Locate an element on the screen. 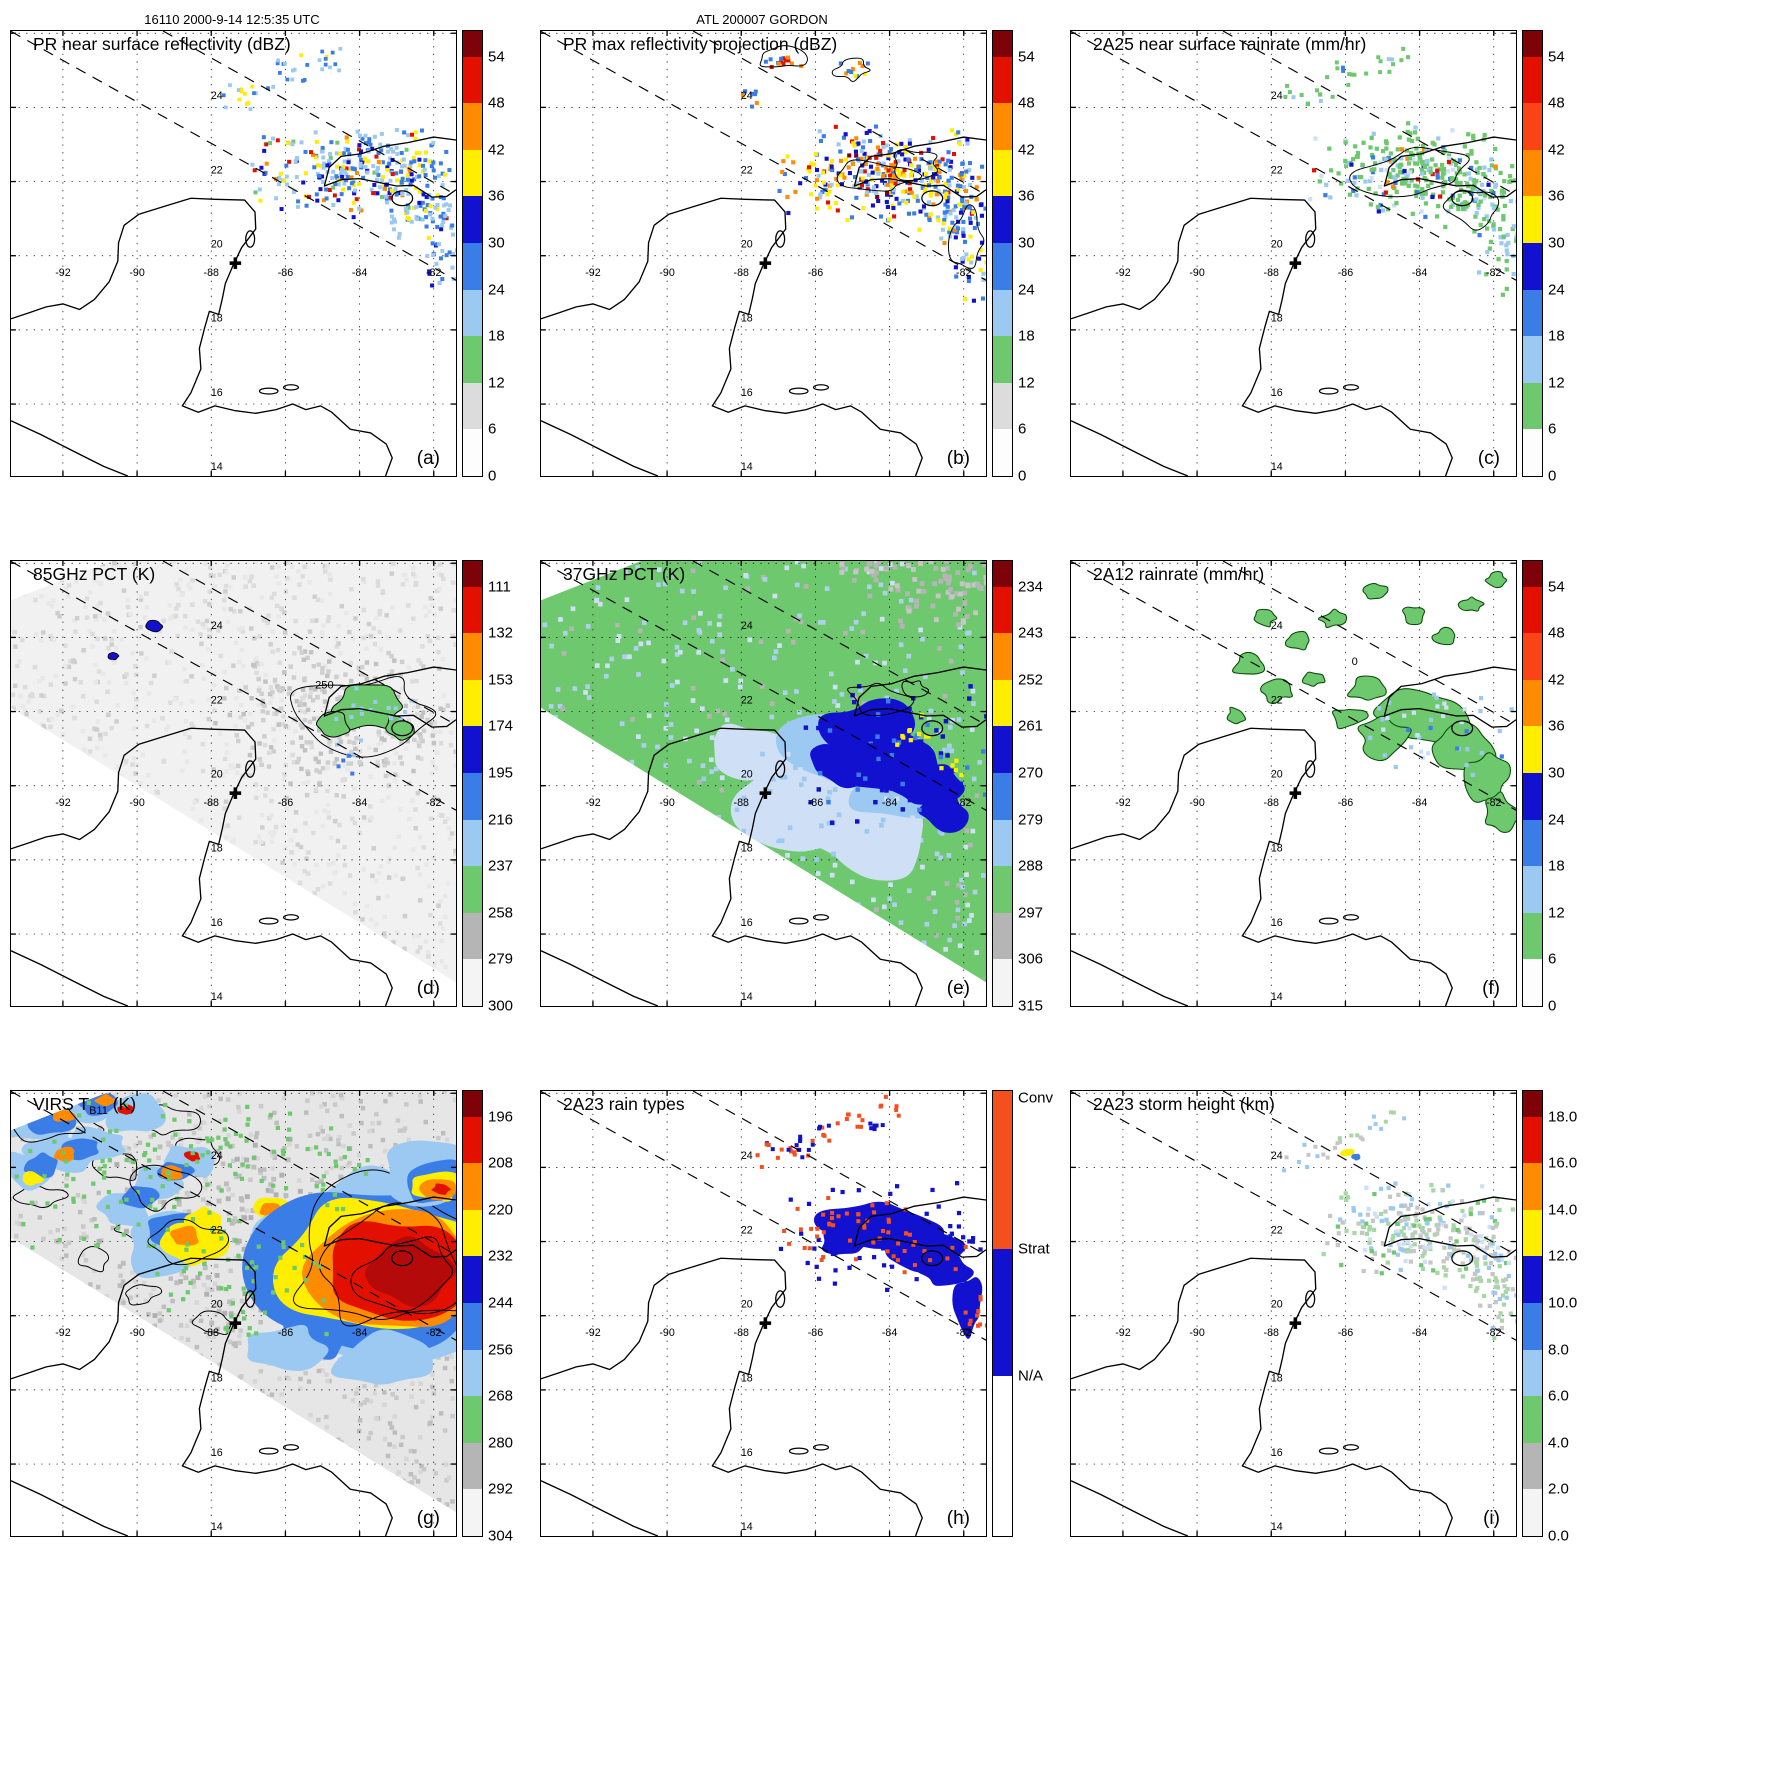  map-canvas-g: -92 -90 -88 -86 -84 -82 14 16 18 20 22 24 is located at coordinates (233, 1313).